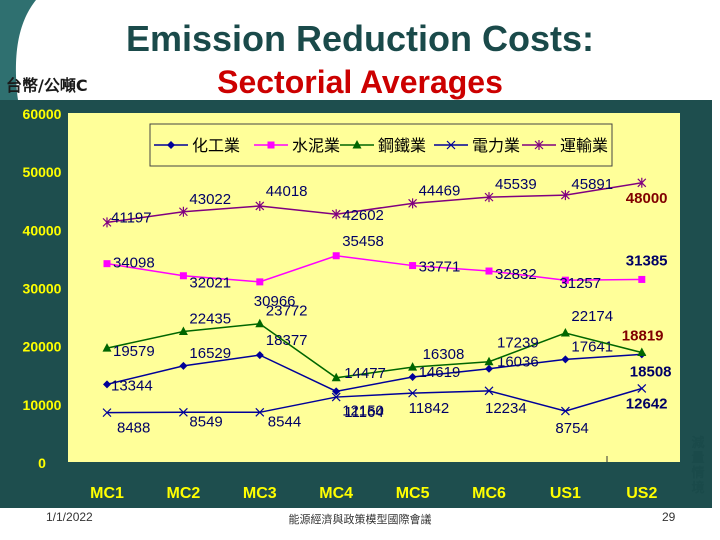 This screenshot has height=540, width=720. What do you see at coordinates (440, 372) in the screenshot?
I see `data-label: 14619` at bounding box center [440, 372].